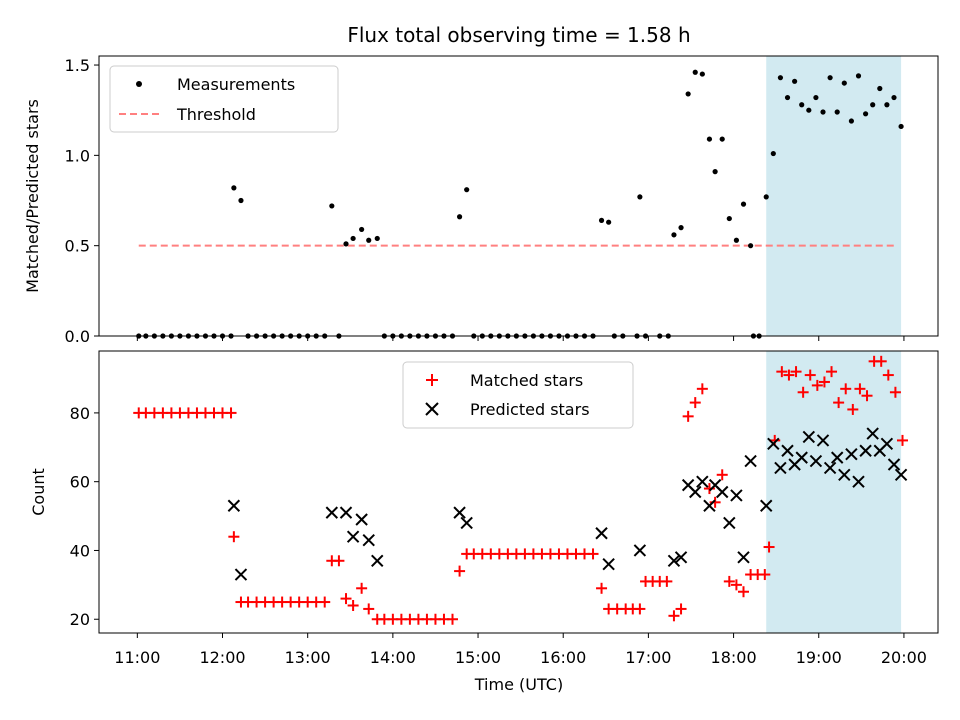  I want to click on bottom-ytick-label: 20, so click(80, 619).